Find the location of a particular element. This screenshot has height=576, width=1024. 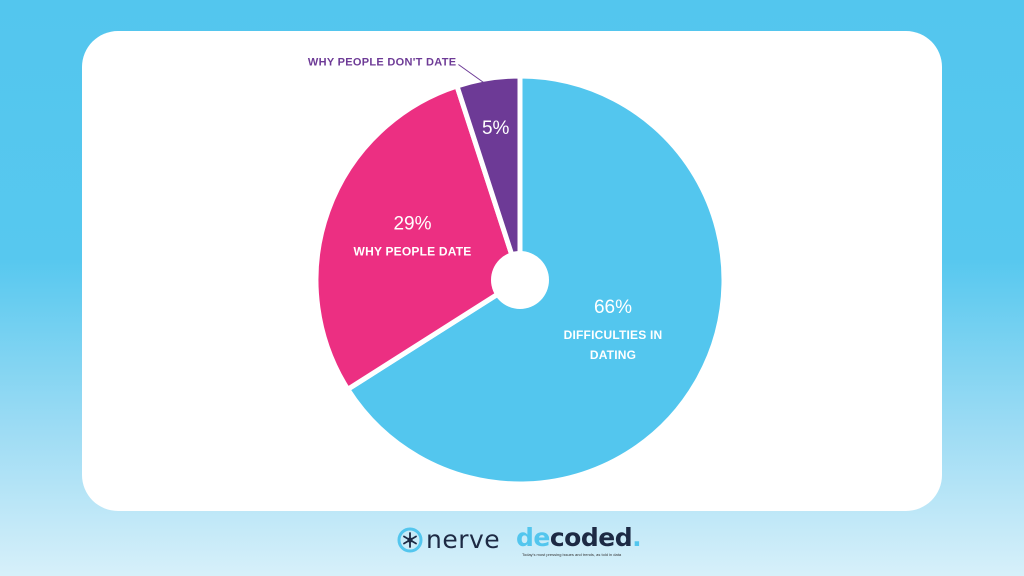

callout-label-why-people-don-t-date: WHY PEOPLE DON'T DATE is located at coordinates (382, 63).